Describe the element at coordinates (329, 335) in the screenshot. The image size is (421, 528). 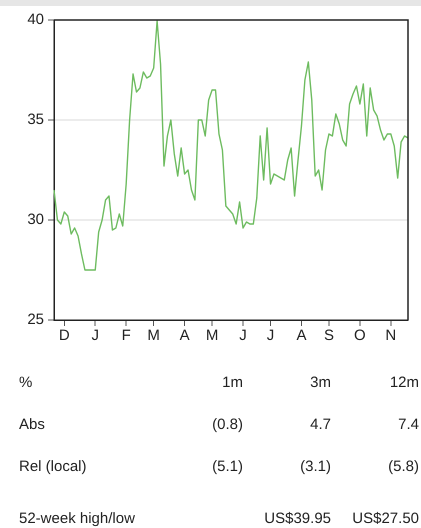
I see `x-tick-label: S` at that location.